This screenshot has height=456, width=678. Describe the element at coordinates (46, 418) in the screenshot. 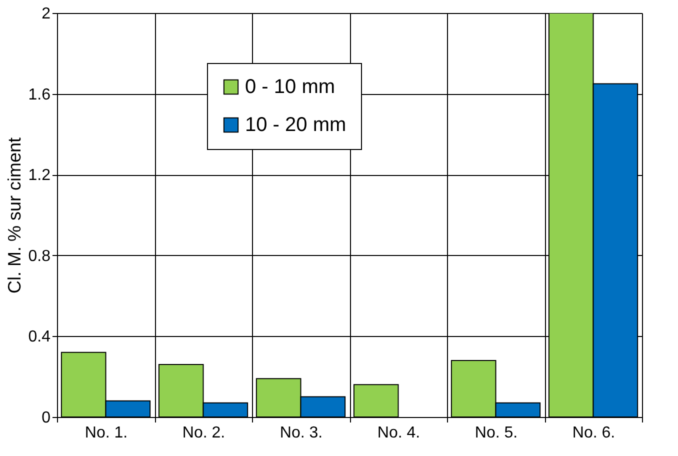

I see `y-tick-label: 0` at that location.